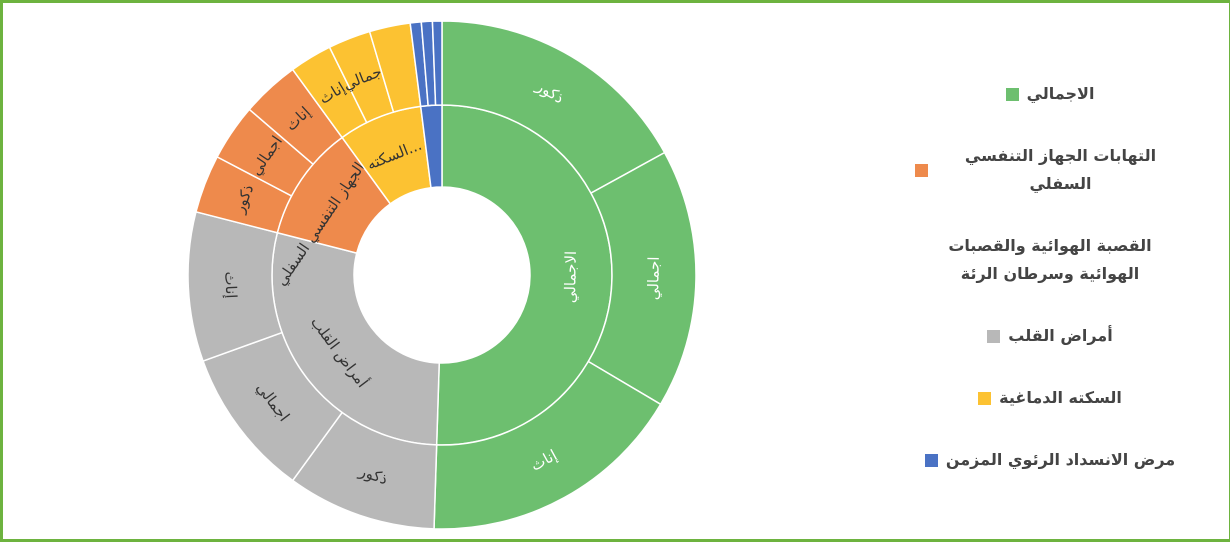 Image resolution: width=1232 pixels, height=542 pixels. I want to click on legend-label: التهابات الجهاز التنفسي السفلي, so click(1060, 169).